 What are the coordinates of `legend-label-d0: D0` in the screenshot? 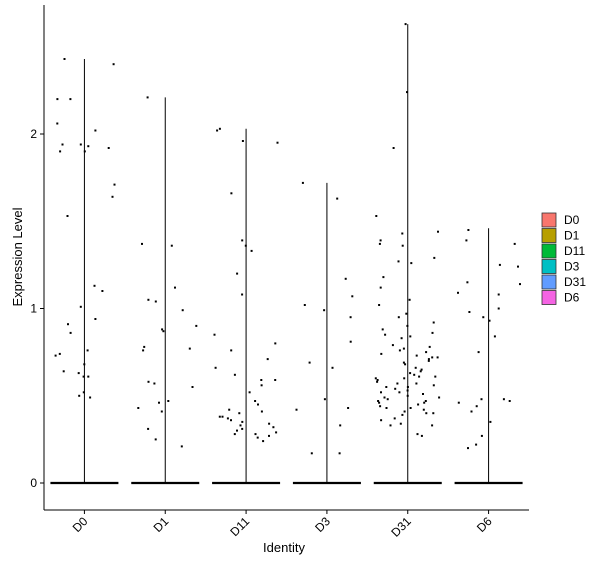 It's located at (572, 220).